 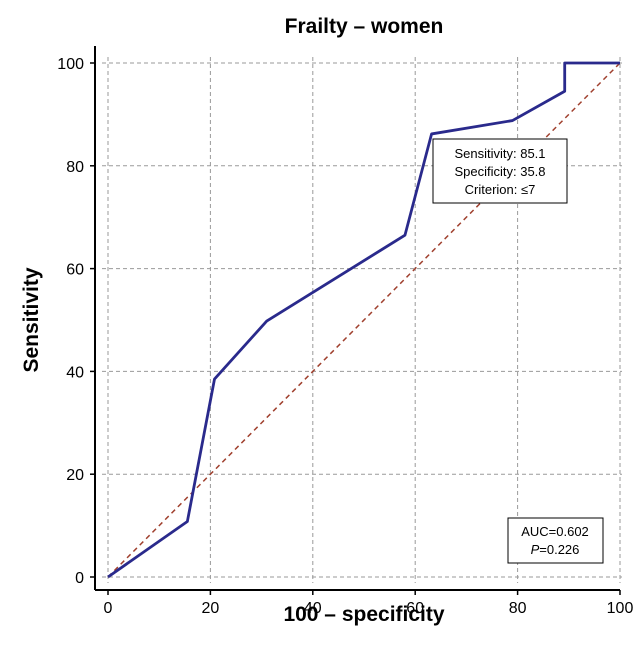 What do you see at coordinates (364, 26) in the screenshot?
I see `chart-title: Frailty – women` at bounding box center [364, 26].